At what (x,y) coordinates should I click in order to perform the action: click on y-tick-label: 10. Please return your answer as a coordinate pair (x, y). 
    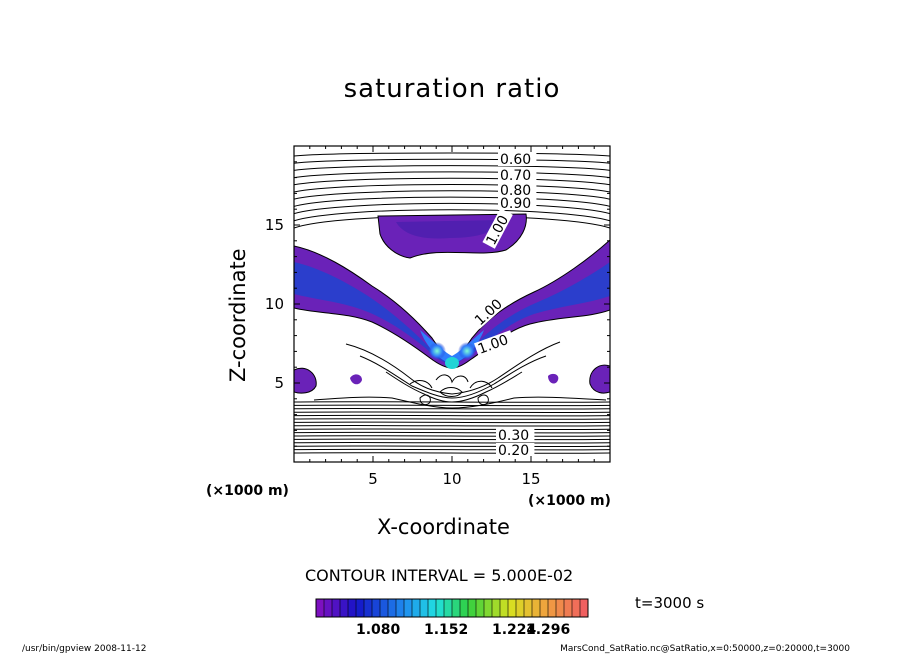
    Looking at the image, I should click on (274, 304).